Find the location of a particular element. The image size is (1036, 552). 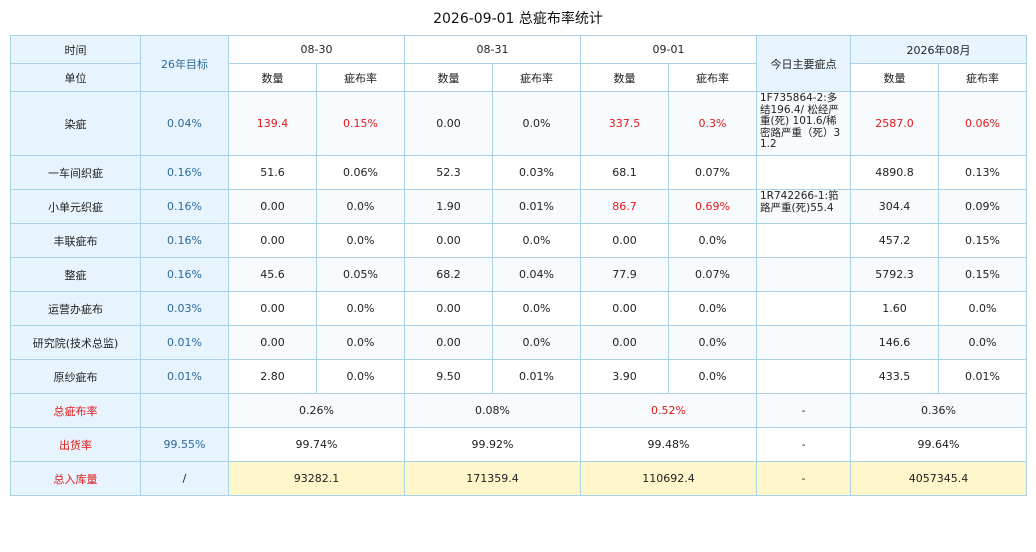

total-defect-rate-row: 总疵布率 0.26% 0.08% 0.52% - 0.36% is located at coordinates (518, 410).